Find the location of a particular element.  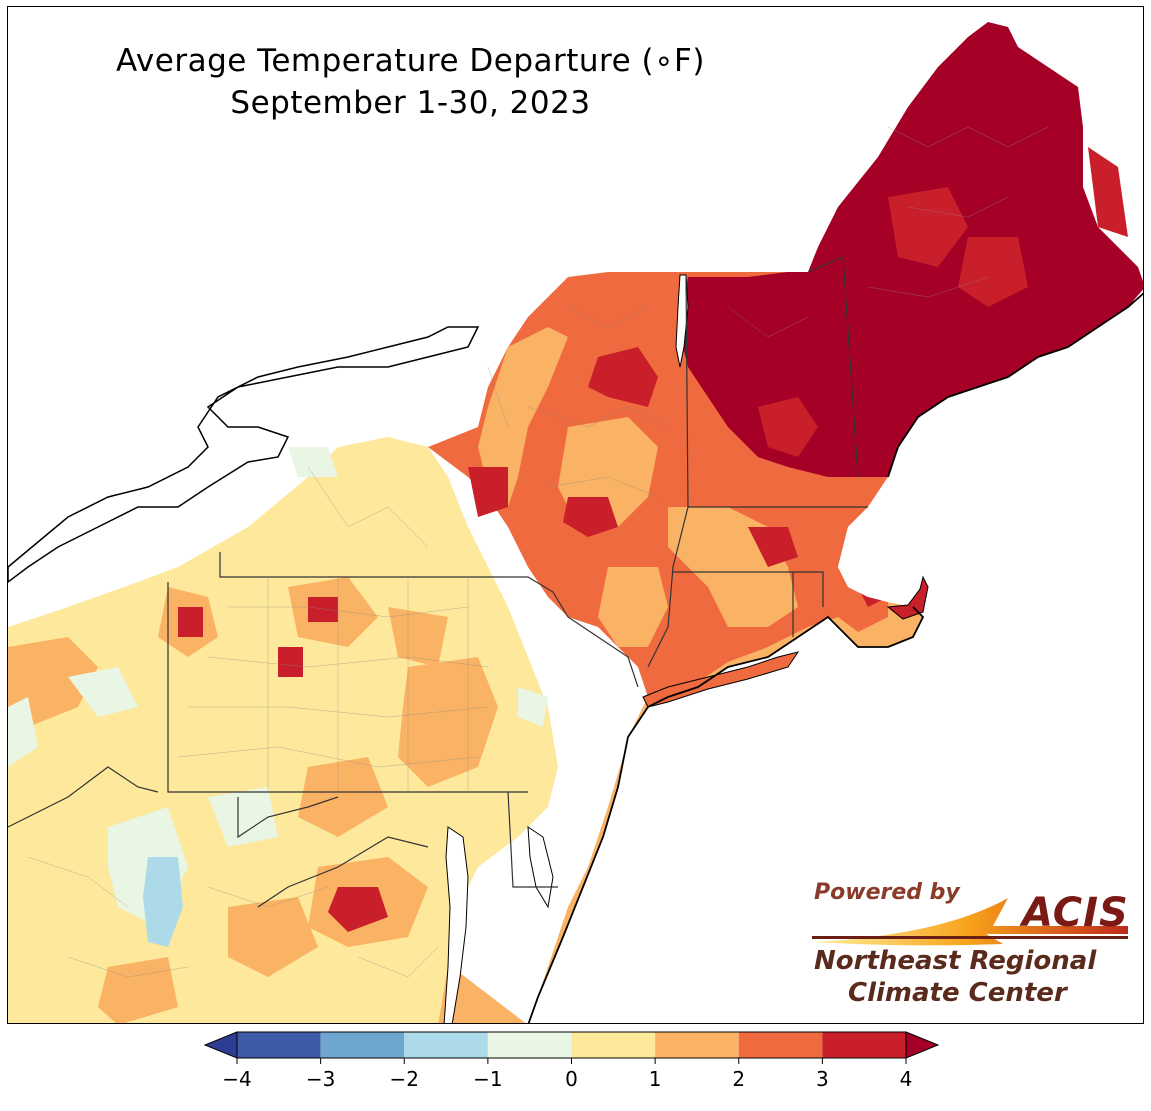

colorbar-tick-label: −3 is located at coordinates (320, 1079).